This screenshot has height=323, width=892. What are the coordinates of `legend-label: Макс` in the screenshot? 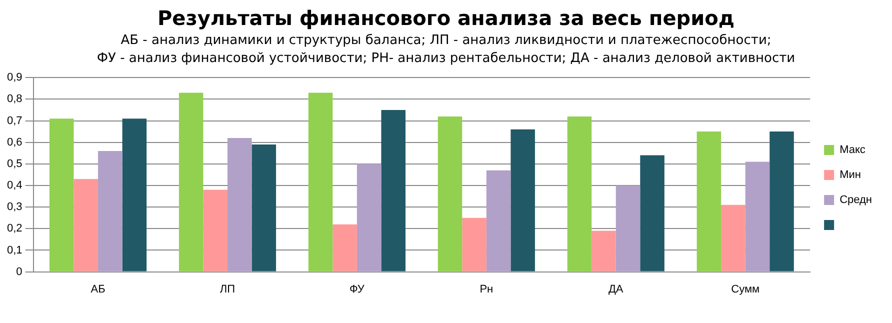 It's located at (853, 150).